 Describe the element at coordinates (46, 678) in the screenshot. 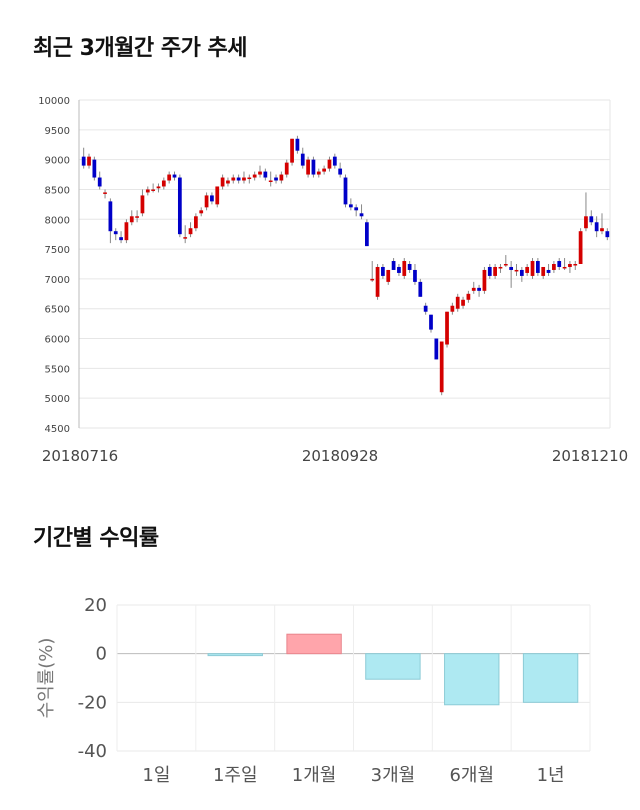

I see `y-axis-label: 수익률(%)` at that location.